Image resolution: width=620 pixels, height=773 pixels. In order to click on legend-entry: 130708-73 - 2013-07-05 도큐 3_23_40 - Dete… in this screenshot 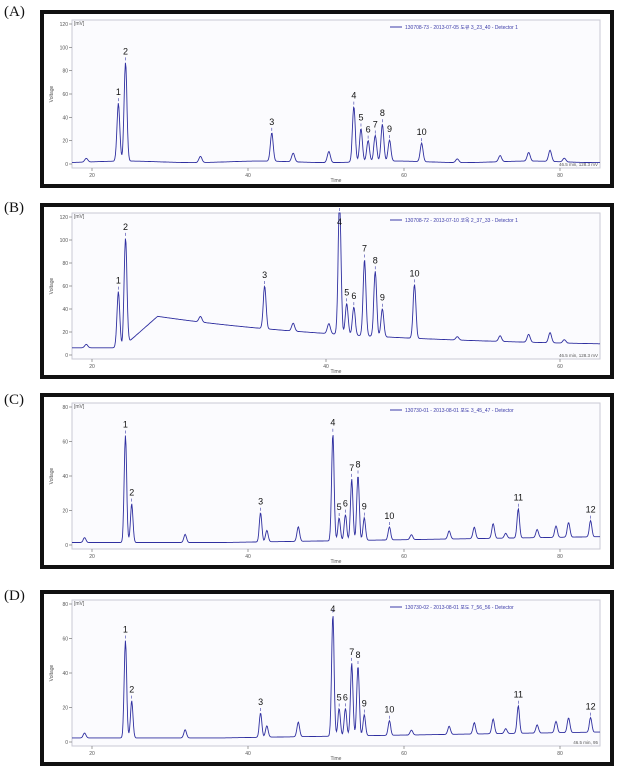, I will do `click(461, 28)`.